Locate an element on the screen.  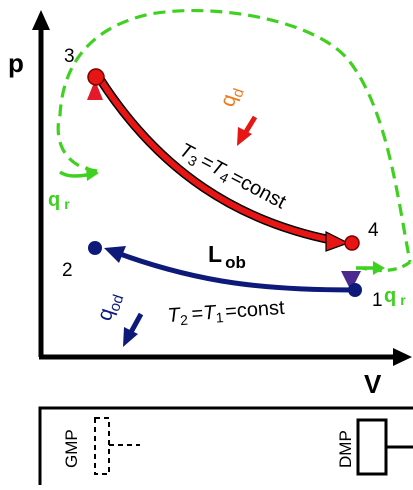
regen-arrow-right-head is located at coordinates (379, 268).